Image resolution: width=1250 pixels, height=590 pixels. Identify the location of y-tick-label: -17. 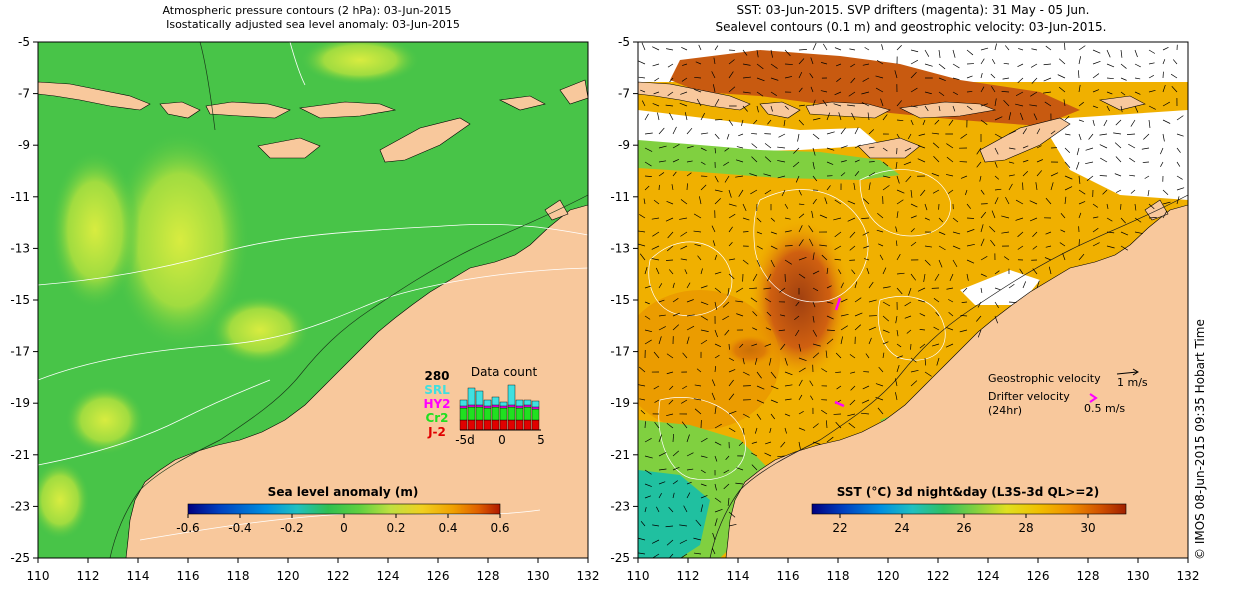
(20, 352).